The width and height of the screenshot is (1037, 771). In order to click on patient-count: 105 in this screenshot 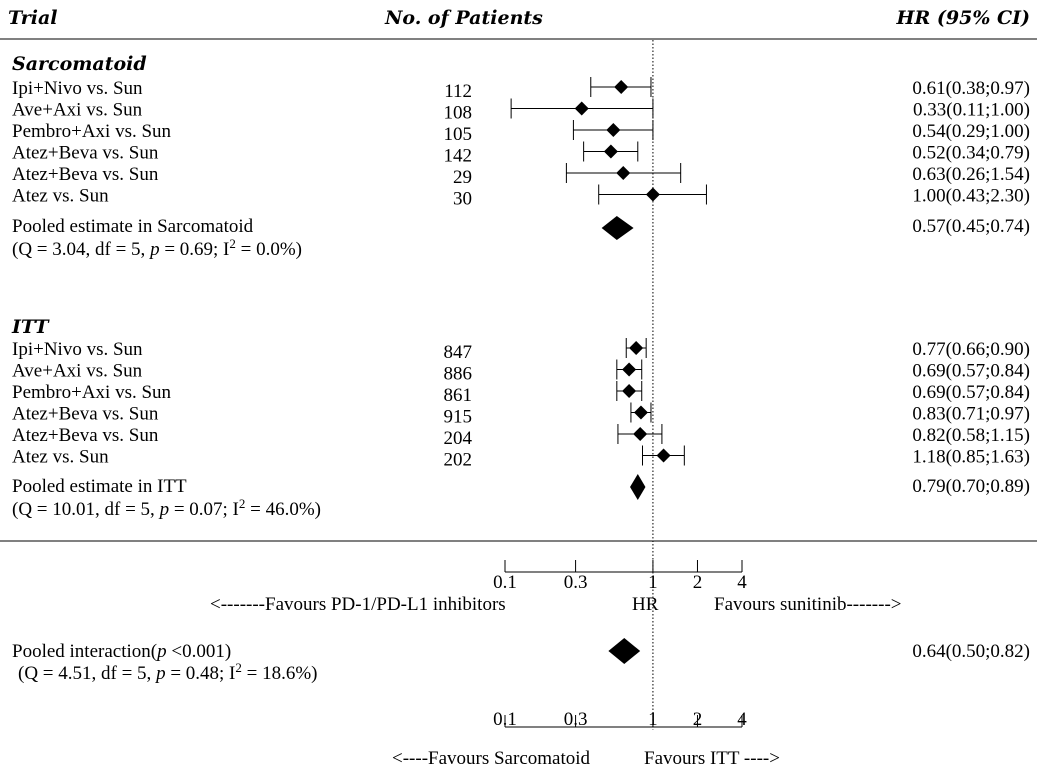, I will do `click(458, 134)`.